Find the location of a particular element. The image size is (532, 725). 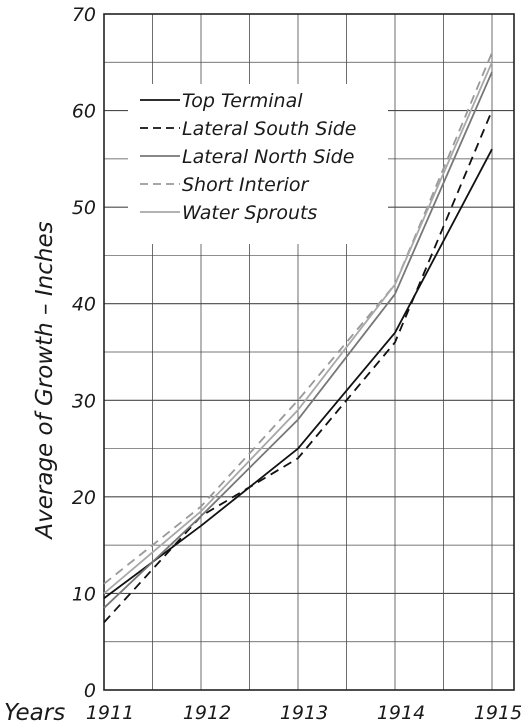

y-tick-label: 50 is located at coordinates (84, 208).